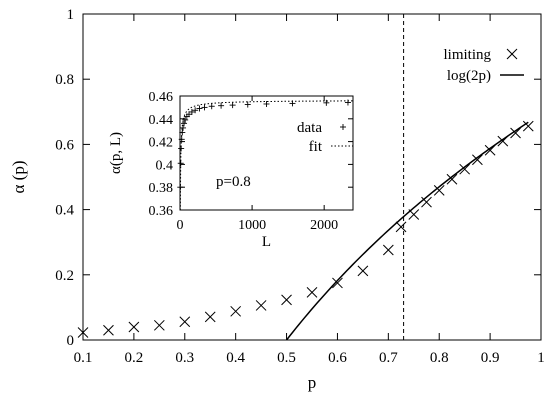 The height and width of the screenshot is (402, 550). Describe the element at coordinates (161, 120) in the screenshot. I see `inset-y-tick-label: 0.44` at that location.